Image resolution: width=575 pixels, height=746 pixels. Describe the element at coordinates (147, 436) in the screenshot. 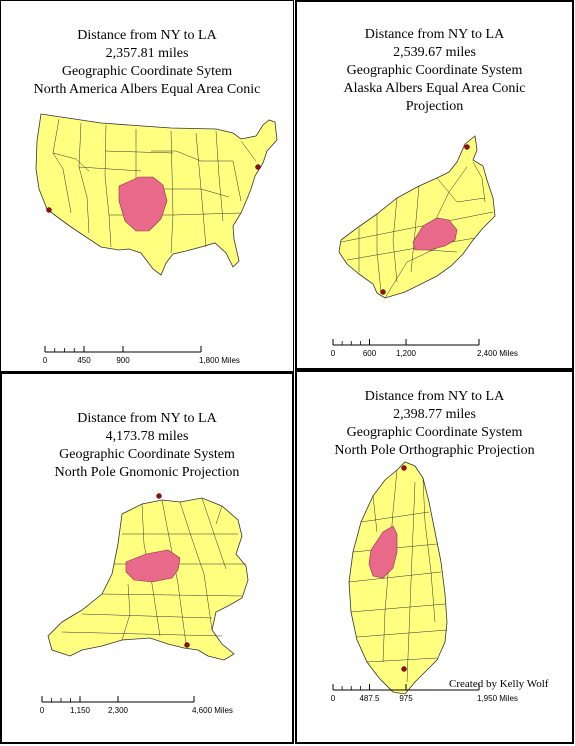

I see `distance-value: 4,173.78 miles` at that location.